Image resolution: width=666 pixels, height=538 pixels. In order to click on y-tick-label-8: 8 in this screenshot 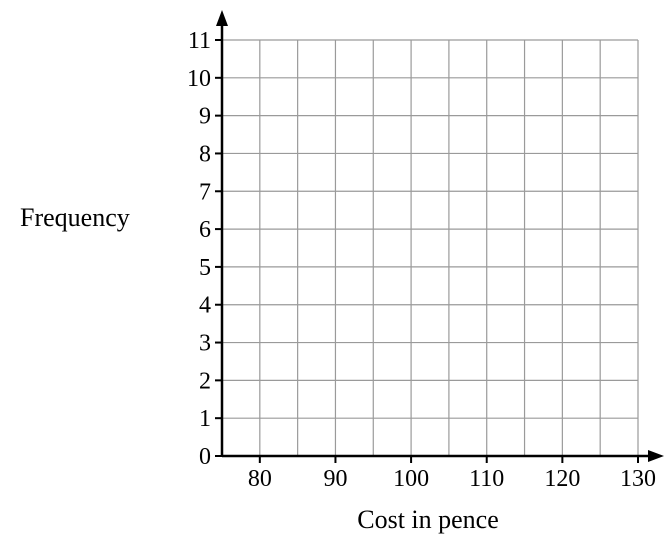, I will do `click(205, 154)`.